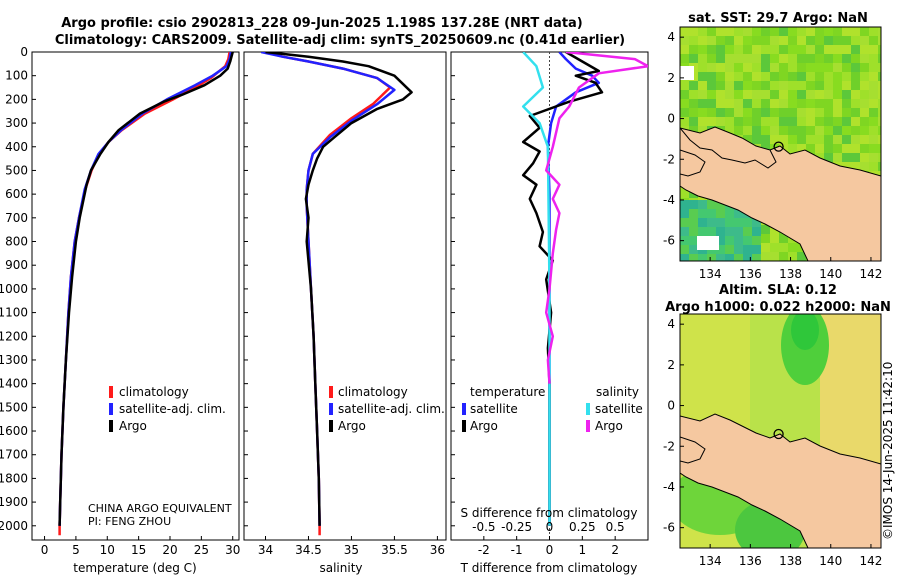  I want to click on legend-mark-temp-argo, so click(464, 426).